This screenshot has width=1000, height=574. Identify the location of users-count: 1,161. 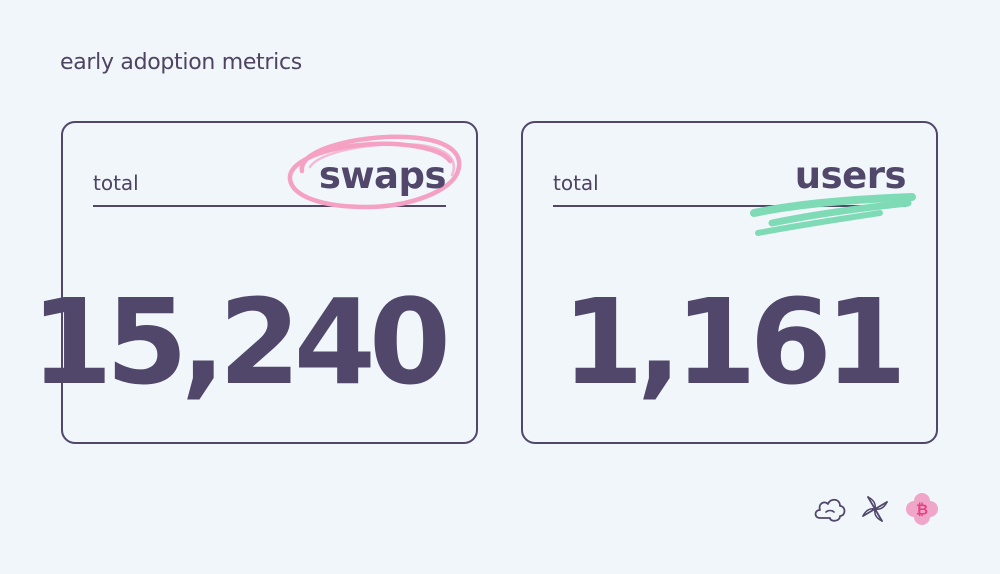
(734, 342).